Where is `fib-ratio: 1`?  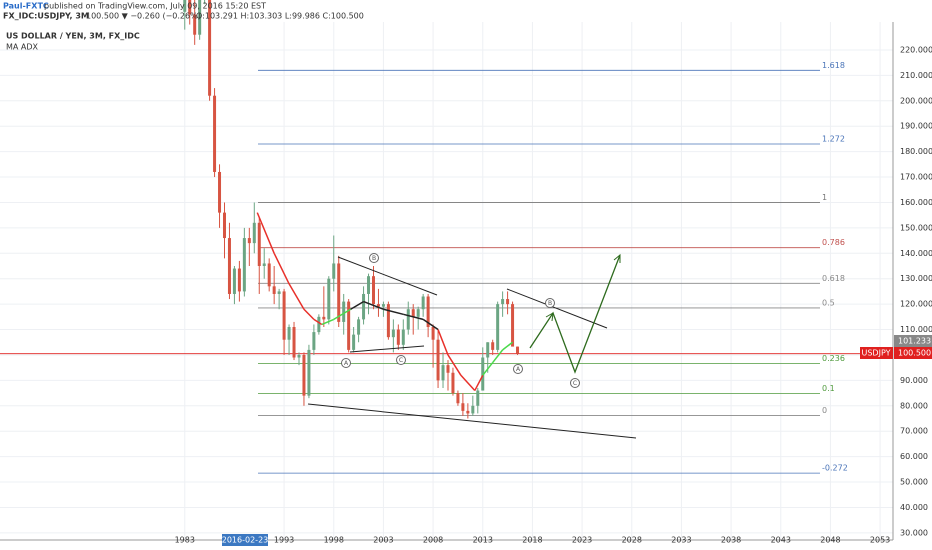 fib-ratio: 1 is located at coordinates (824, 197).